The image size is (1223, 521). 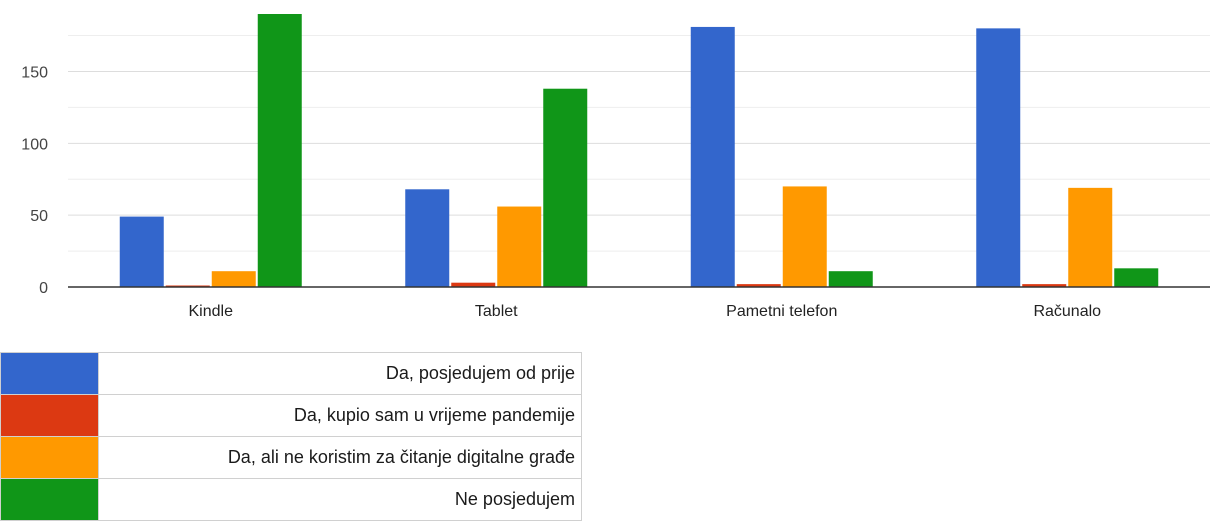 What do you see at coordinates (39, 216) in the screenshot?
I see `y-tick-label: 50` at bounding box center [39, 216].